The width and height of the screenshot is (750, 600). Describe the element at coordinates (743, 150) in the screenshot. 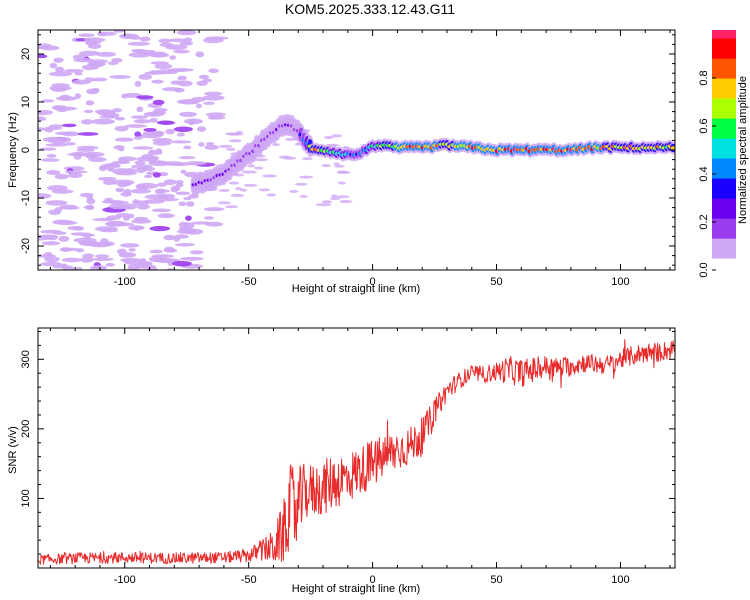

I see `colorbar-label: Normalized spectral amplitude` at that location.